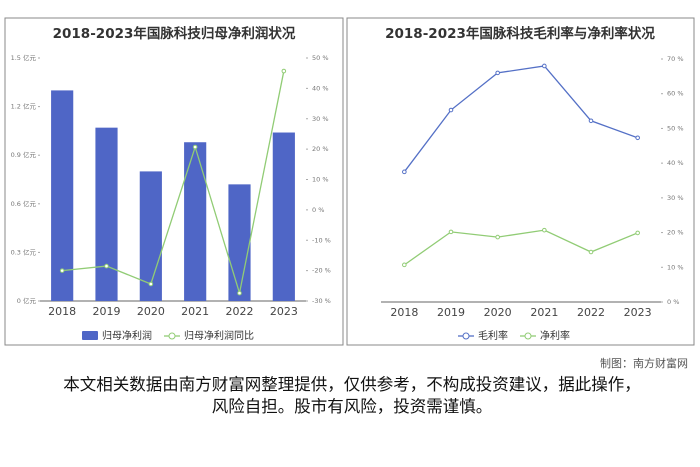 Image resolution: width=700 pixels, height=467 pixels. I want to click on chart-title: 2018-2023年国脉科技毛利率与净利率状况, so click(520, 33).